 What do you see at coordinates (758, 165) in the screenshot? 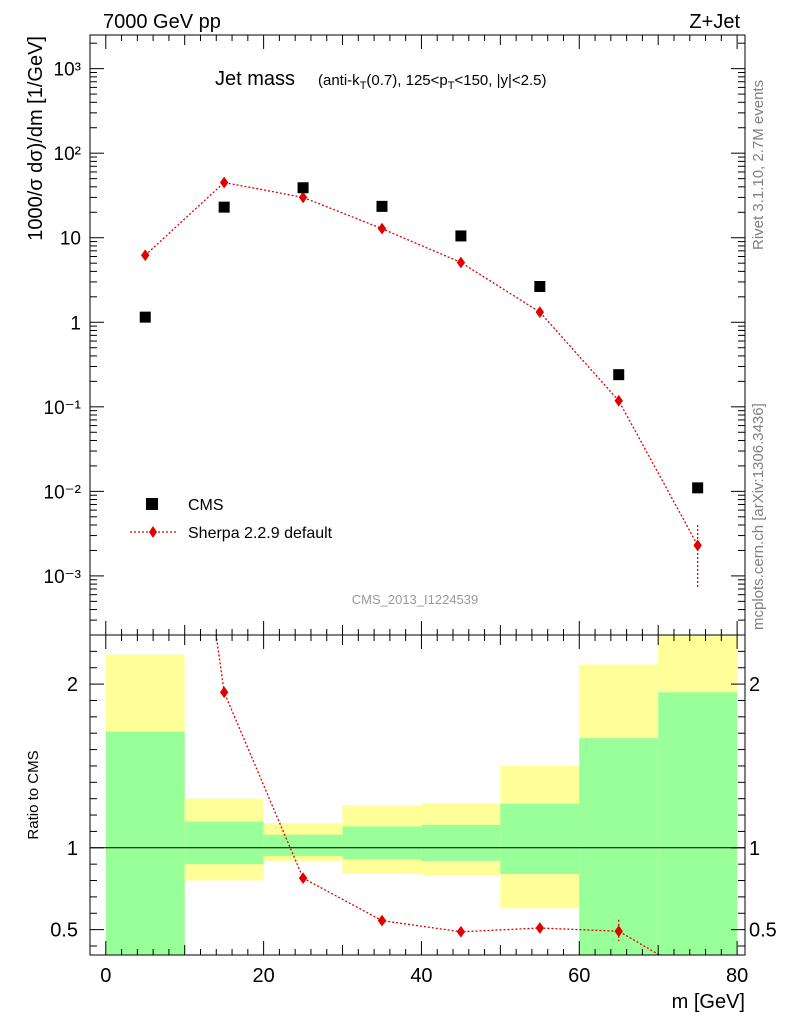
I see `rivet-label: Rivet 3.1.10, 2.7M events` at bounding box center [758, 165].